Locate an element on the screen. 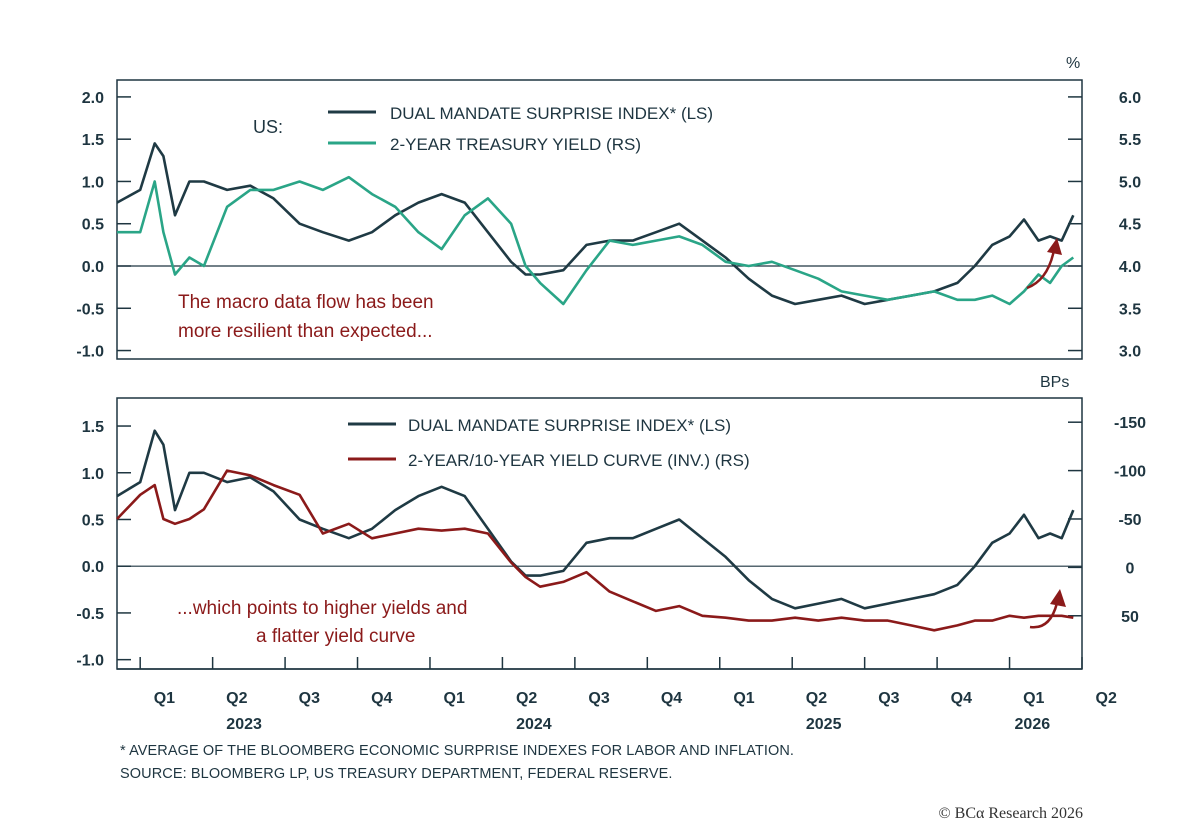 This screenshot has height=835, width=1200. top-right-tick-label: 3.5 is located at coordinates (1130, 309).